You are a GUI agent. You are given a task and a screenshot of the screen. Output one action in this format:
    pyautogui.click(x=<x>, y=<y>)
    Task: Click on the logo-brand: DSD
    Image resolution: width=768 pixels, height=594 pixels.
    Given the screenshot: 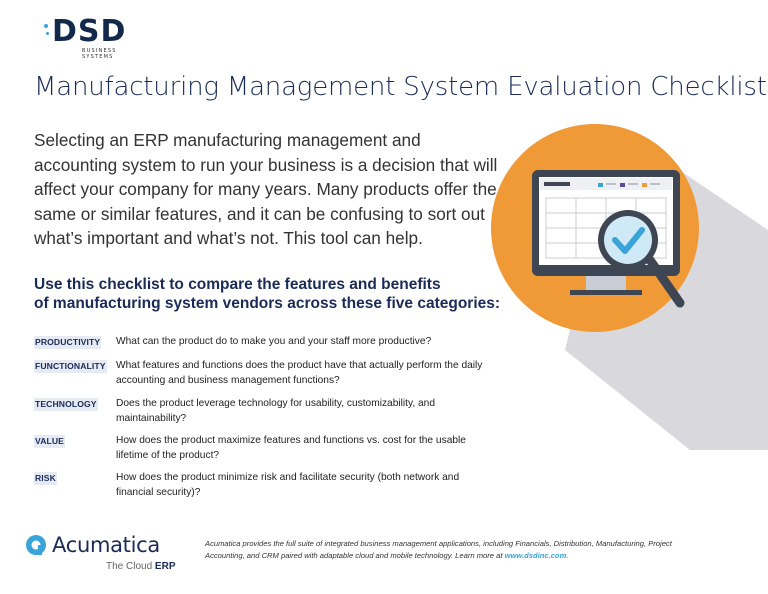 What is the action you would take?
    pyautogui.click(x=89, y=31)
    